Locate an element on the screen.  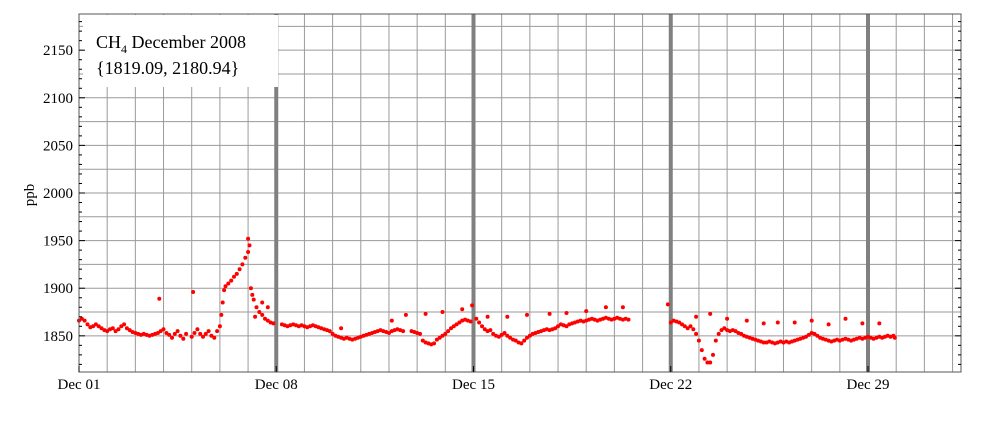
chart-title: CH4 December 2008 is located at coordinates (171, 44).